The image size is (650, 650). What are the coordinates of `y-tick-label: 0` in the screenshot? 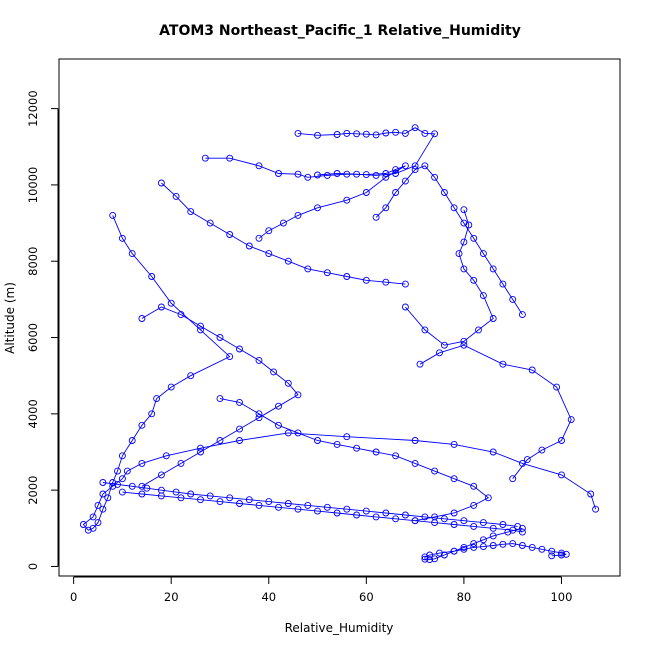 It's located at (33, 566).